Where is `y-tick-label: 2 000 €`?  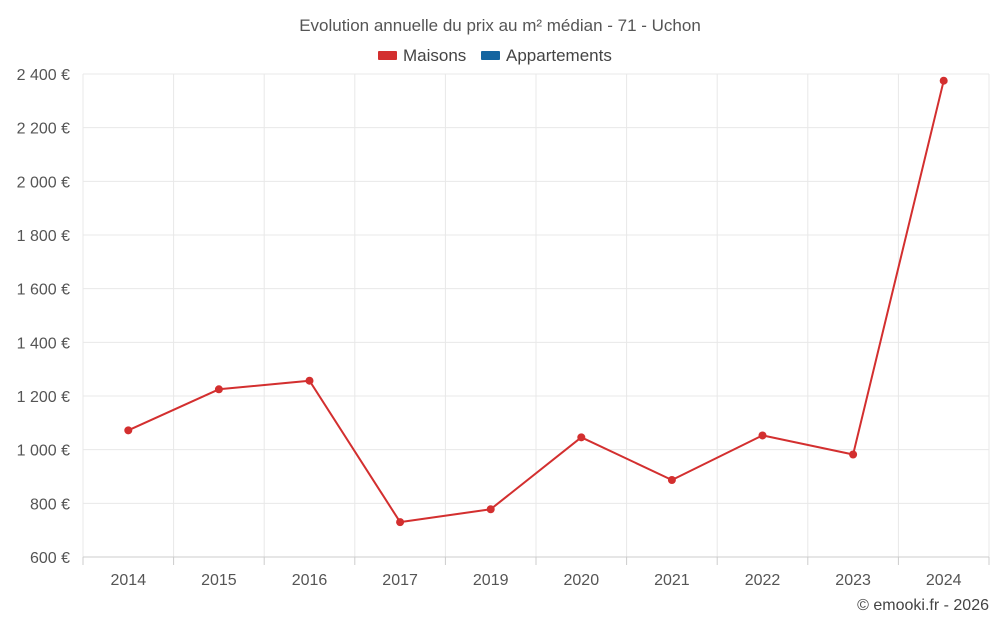 y-tick-label: 2 000 € is located at coordinates (43, 182).